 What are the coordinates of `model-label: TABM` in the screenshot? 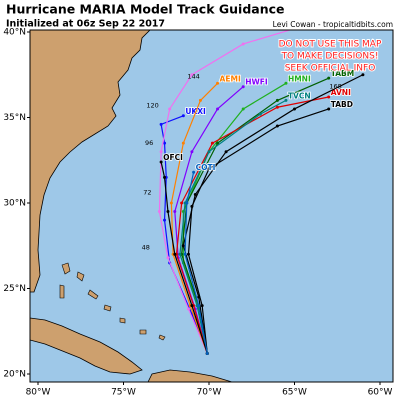 It's located at (343, 73).